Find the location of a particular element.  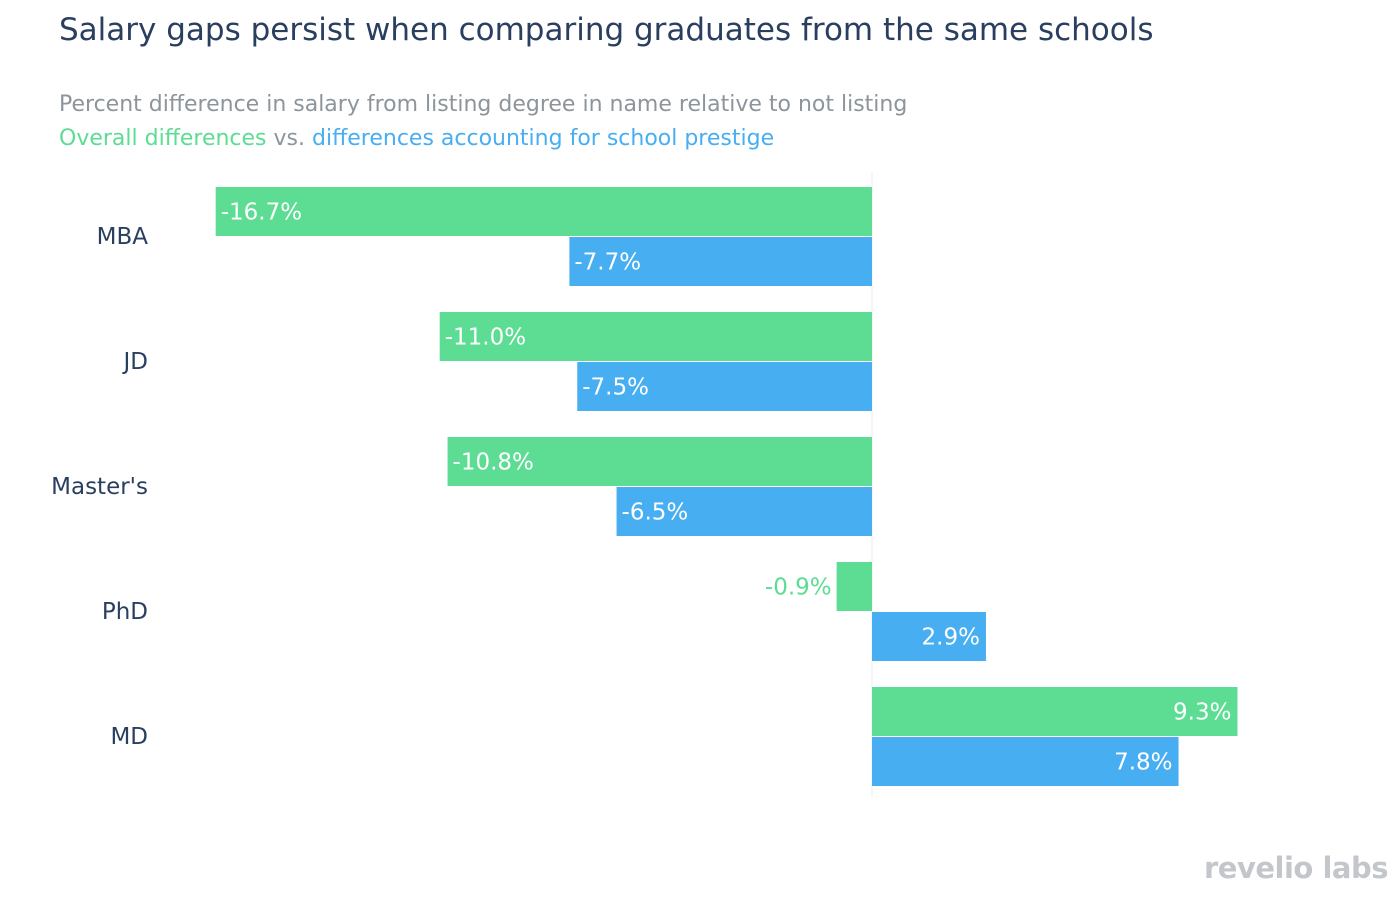

category-label: PhD is located at coordinates (125, 612).